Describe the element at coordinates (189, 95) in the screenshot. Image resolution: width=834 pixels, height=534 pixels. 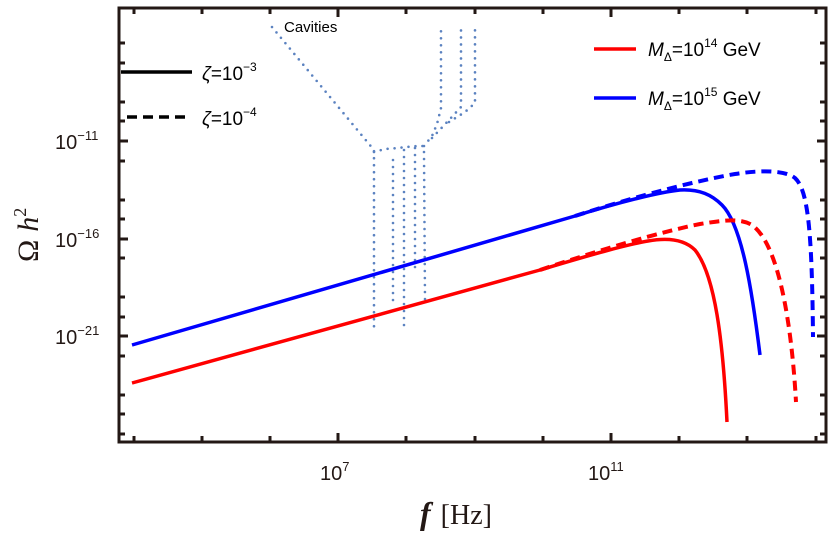
I see `legend-zeta: ζ=10−3 ζ=10−4` at that location.